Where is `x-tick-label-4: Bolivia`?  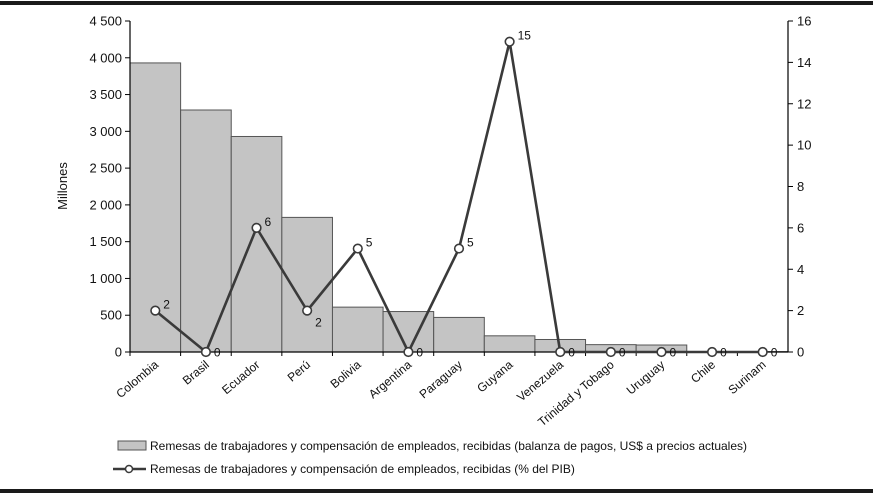
x-tick-label-4: Bolivia is located at coordinates (346, 374).